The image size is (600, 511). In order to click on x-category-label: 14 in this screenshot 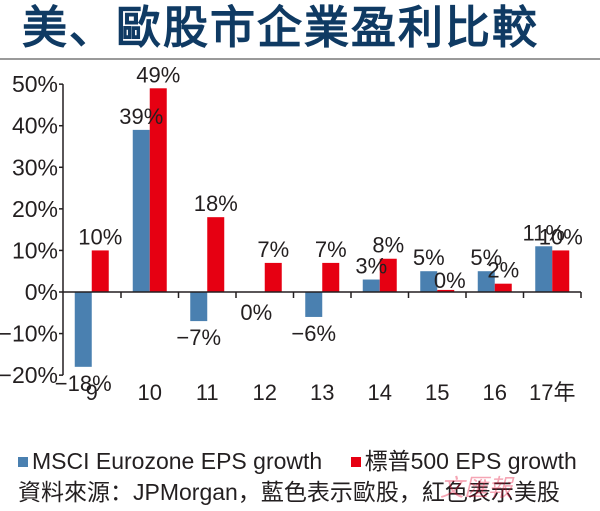, I will do `click(380, 392)`.